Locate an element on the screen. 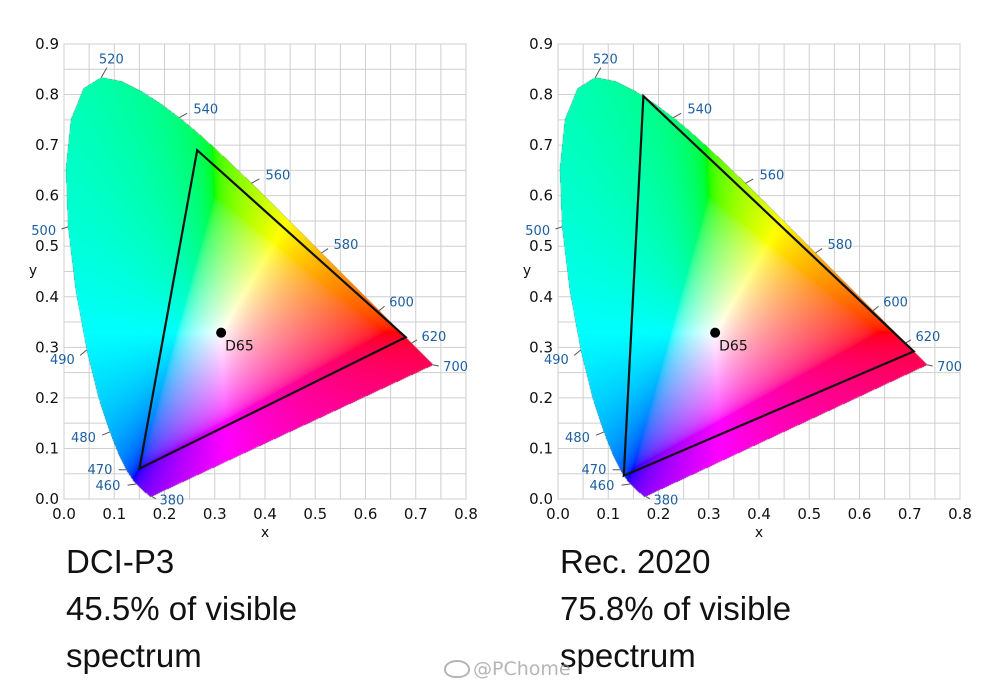  wavelength-label-460: 460 is located at coordinates (108, 486).